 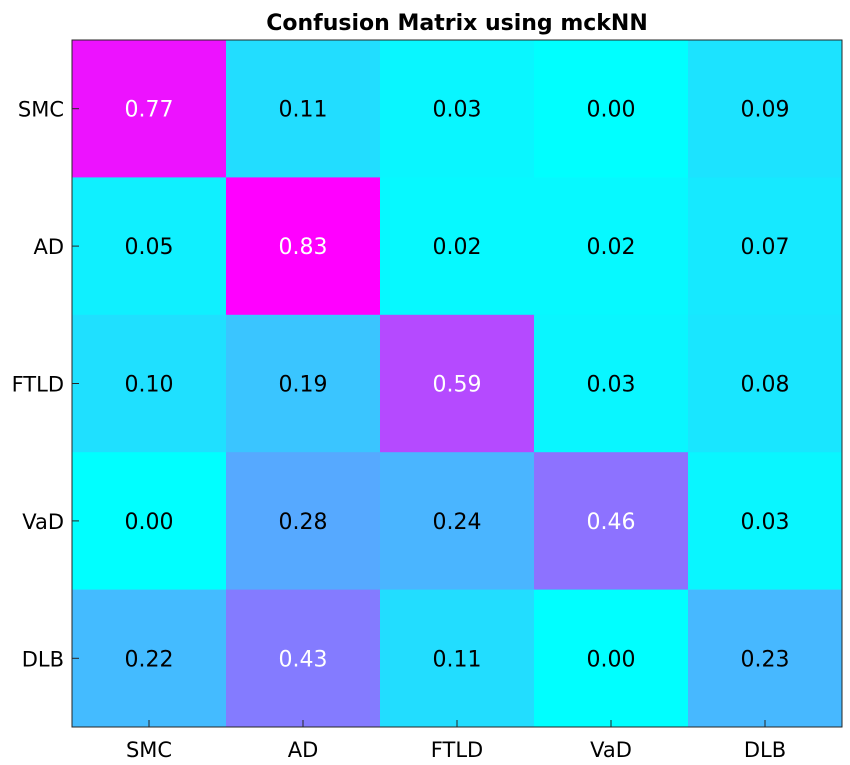 I want to click on cell-value-label: 0.10, so click(x=149, y=385).